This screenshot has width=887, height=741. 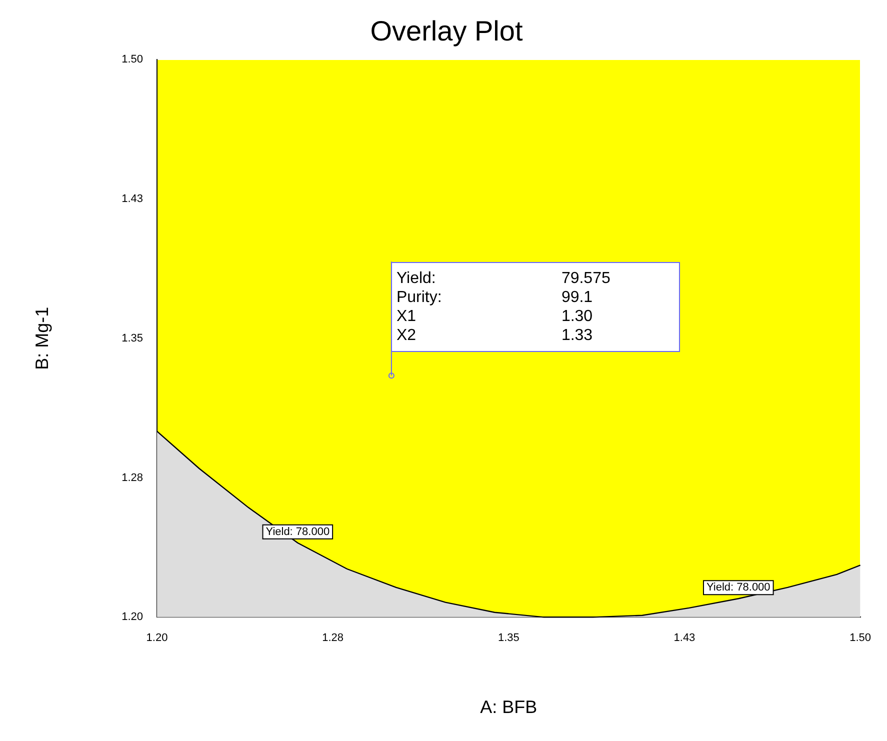 I want to click on annotation: Purity:, so click(x=419, y=297).